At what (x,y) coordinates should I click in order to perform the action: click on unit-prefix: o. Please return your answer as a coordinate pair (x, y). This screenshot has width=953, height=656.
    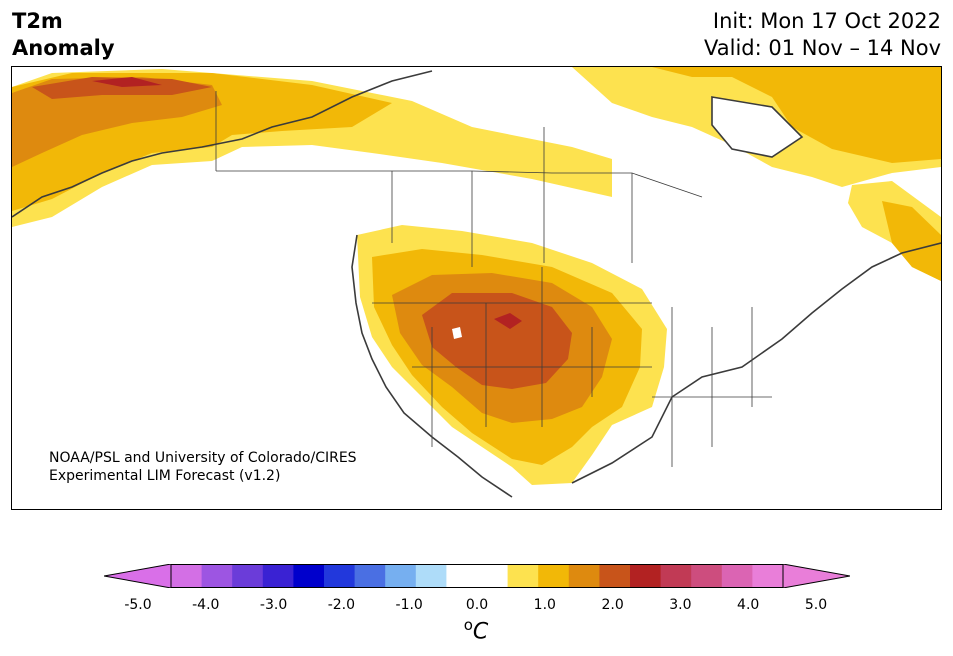
    Looking at the image, I should click on (468, 625).